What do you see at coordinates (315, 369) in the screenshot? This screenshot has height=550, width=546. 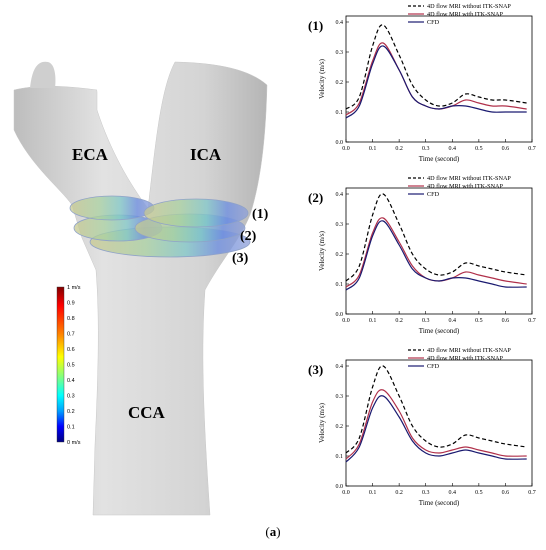 I see `panel-label: (3)` at bounding box center [315, 369].